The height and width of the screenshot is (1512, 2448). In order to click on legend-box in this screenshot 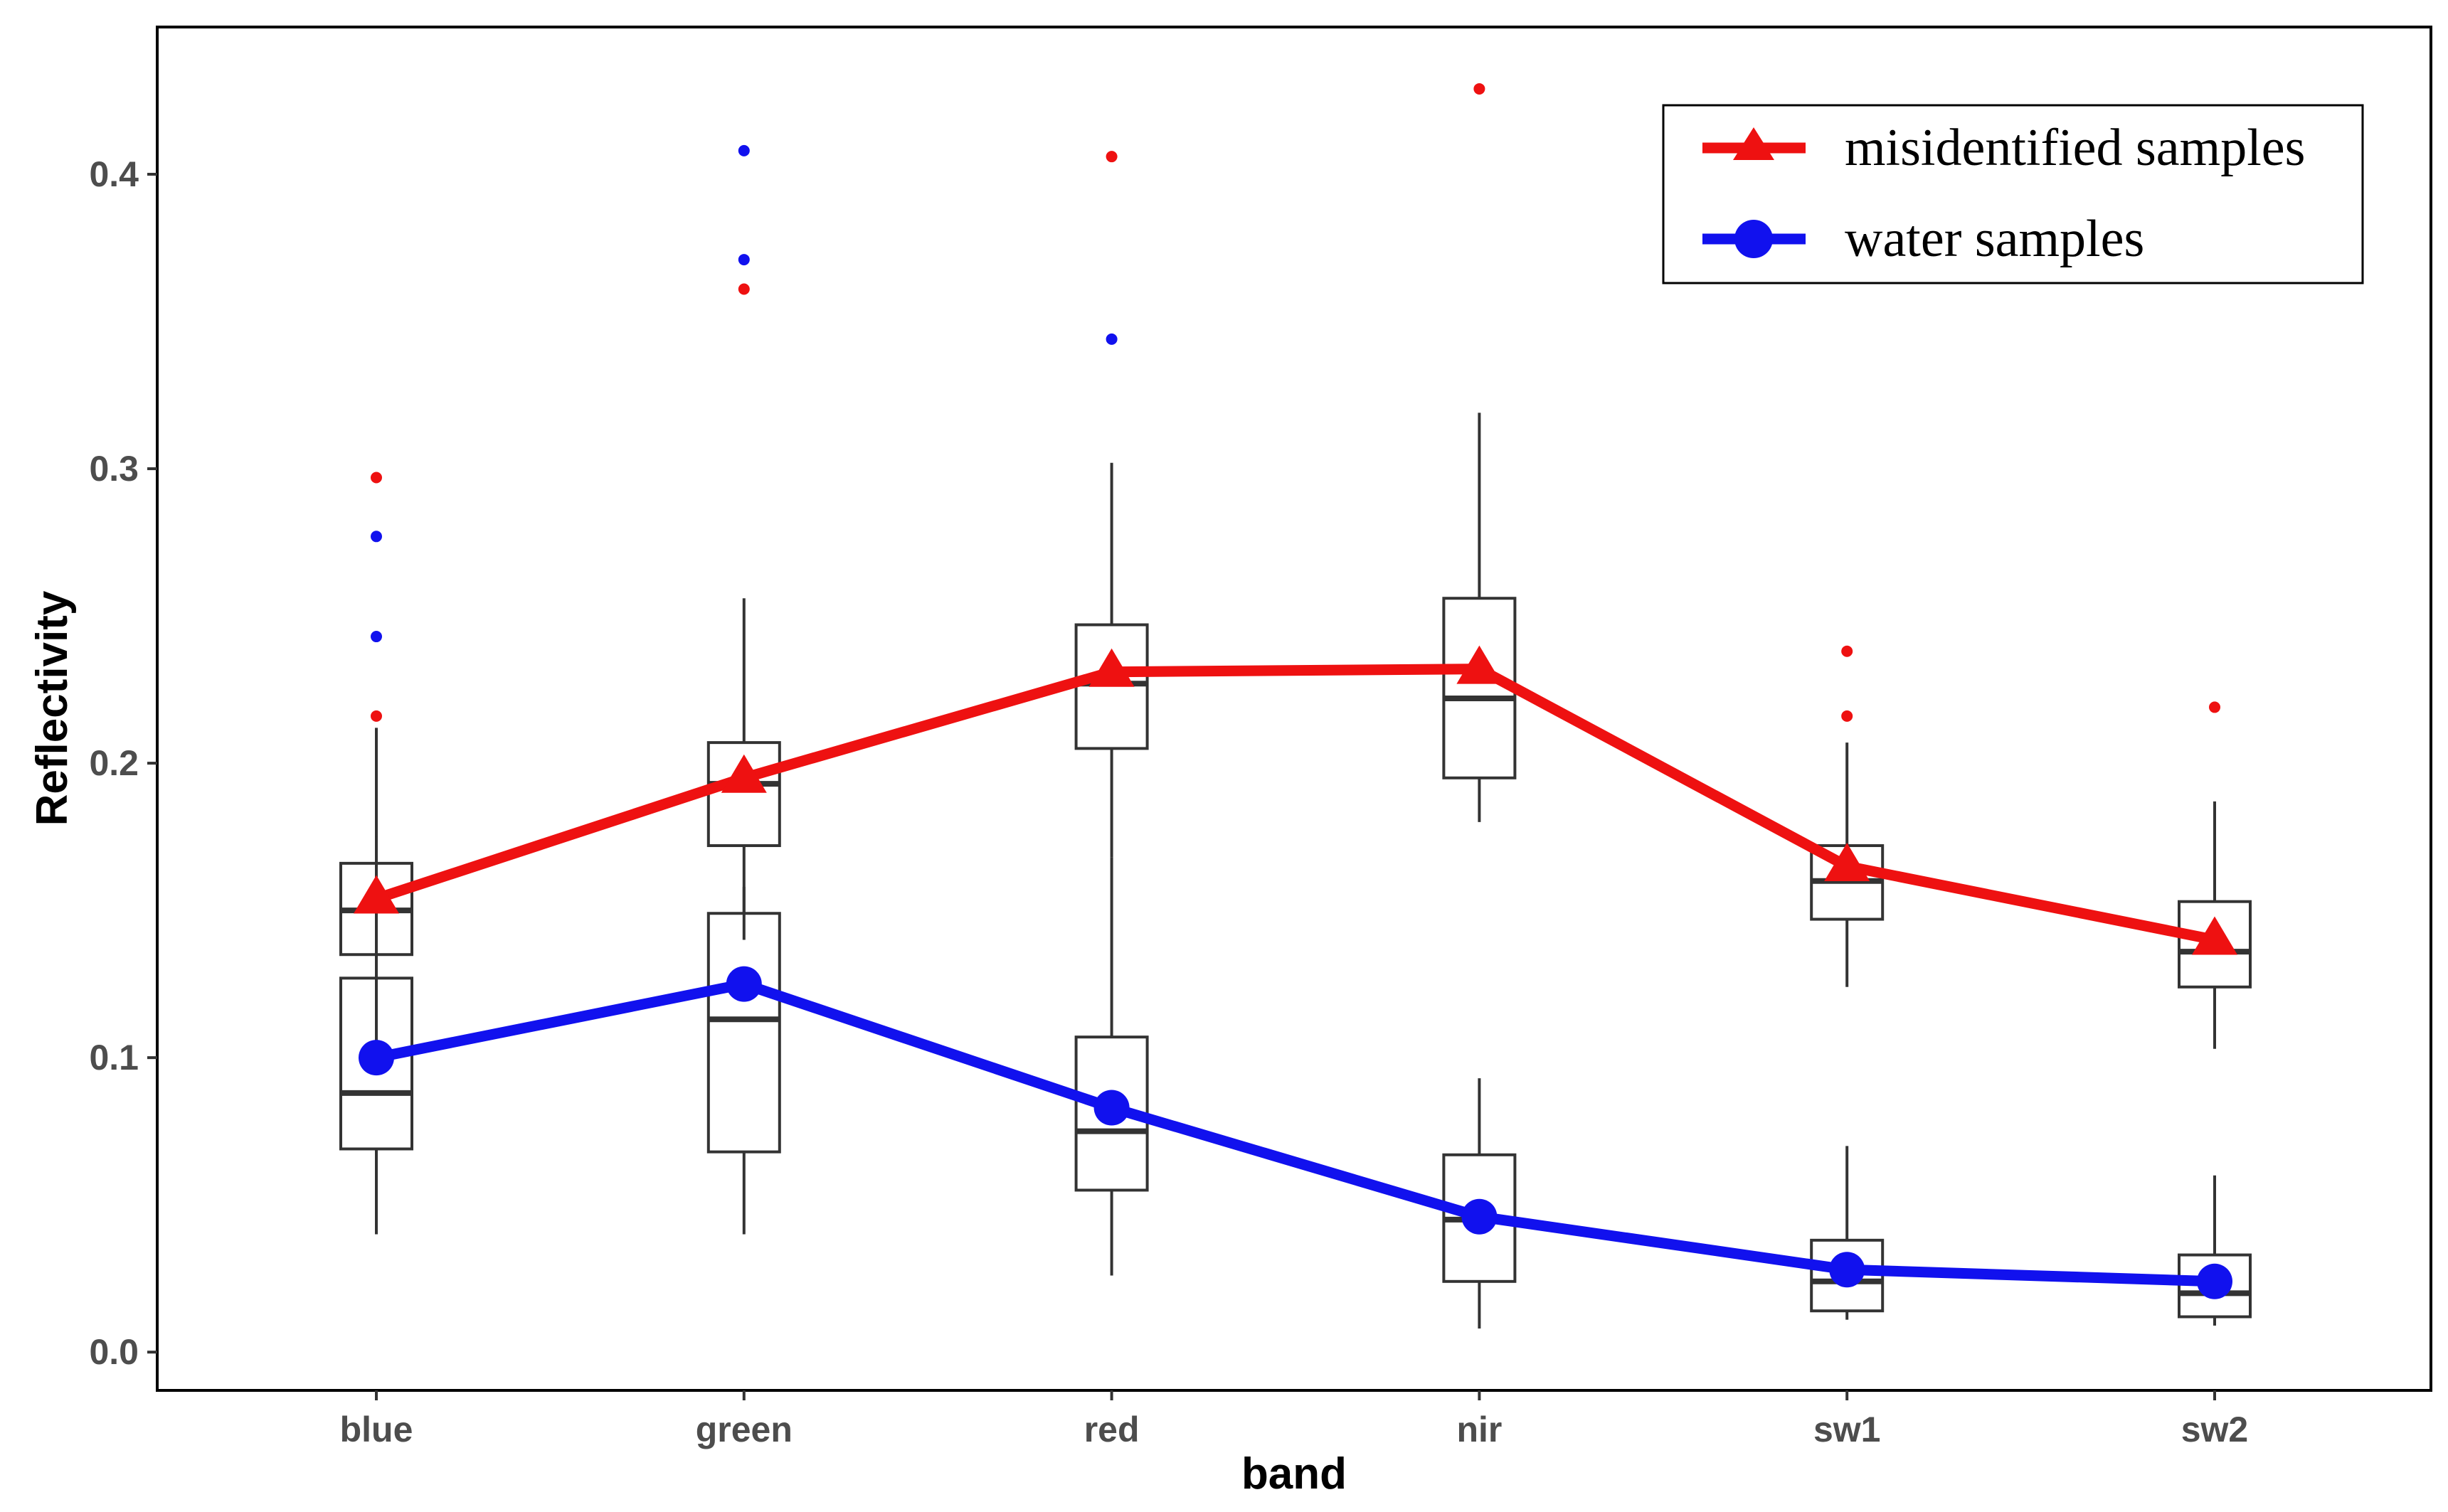, I will do `click(2013, 194)`.